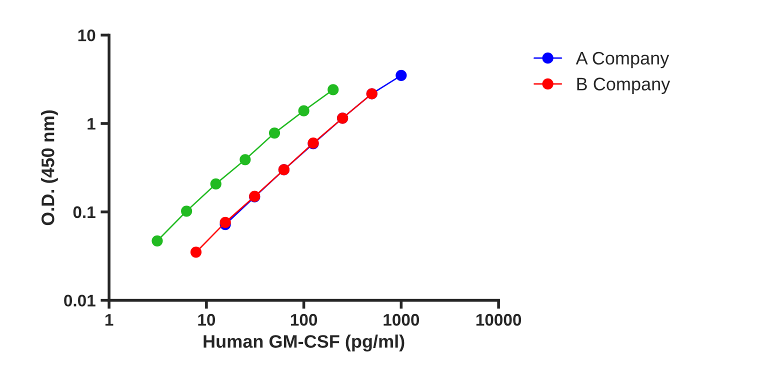  Describe the element at coordinates (80, 300) in the screenshot. I see `y-tick-label: 0.01` at that location.